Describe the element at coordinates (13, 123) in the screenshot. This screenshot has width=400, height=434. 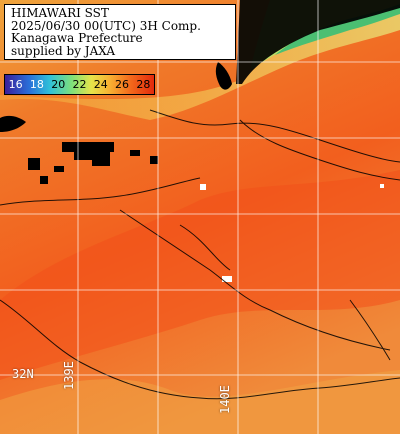
I see `land-west-coast` at that location.